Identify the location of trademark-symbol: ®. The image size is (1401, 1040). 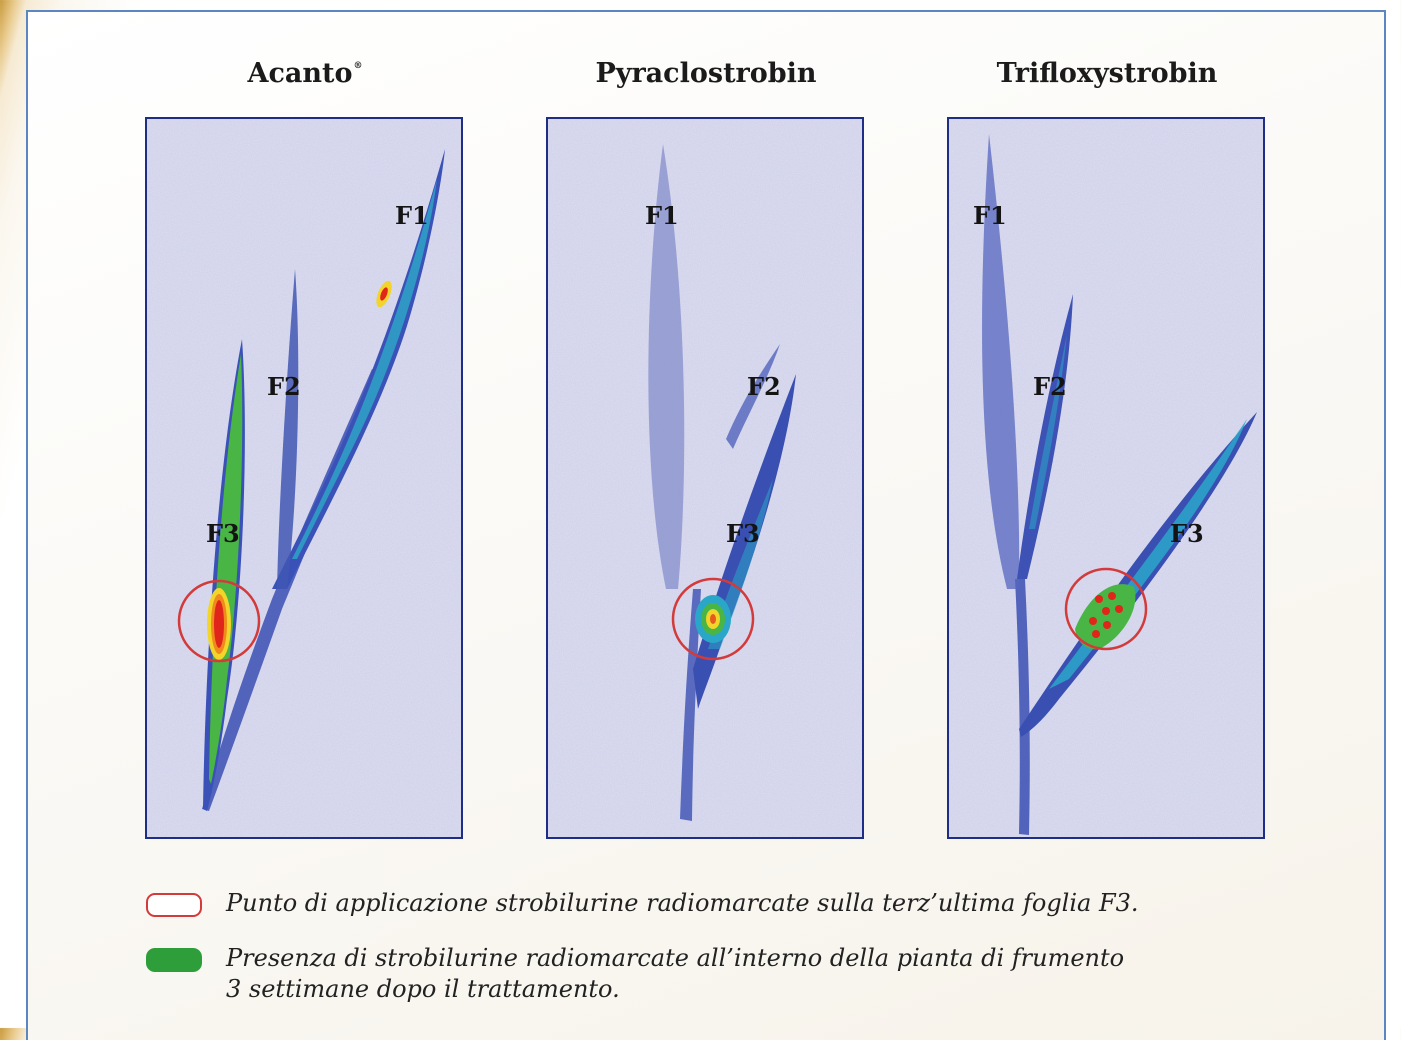
(358, 66).